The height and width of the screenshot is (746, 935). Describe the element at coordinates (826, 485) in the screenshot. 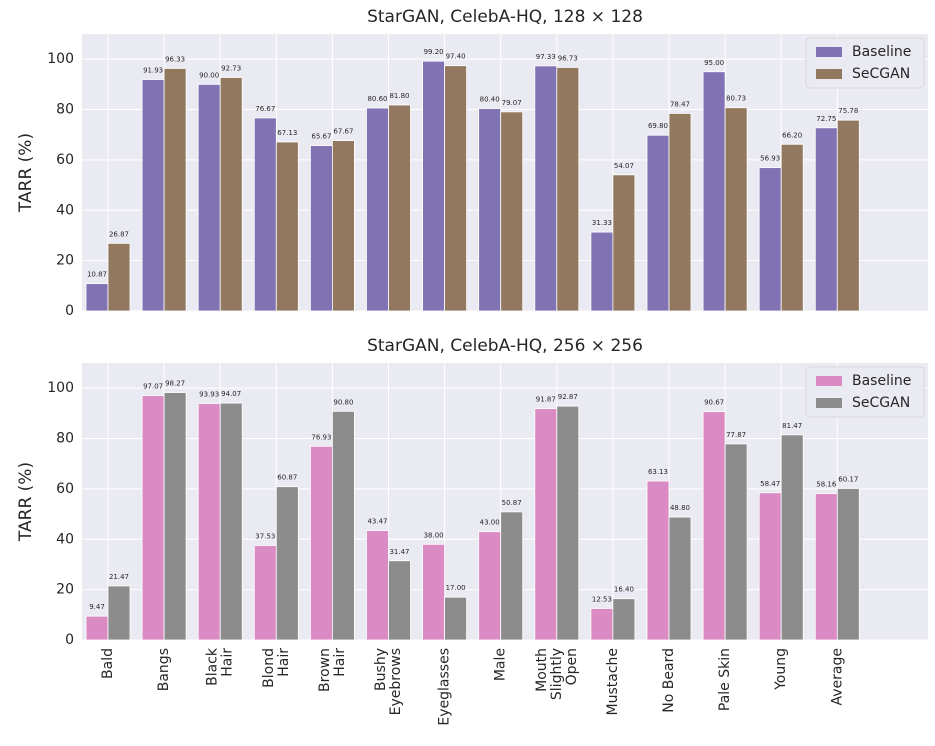

I see `value-label: 58.16` at that location.